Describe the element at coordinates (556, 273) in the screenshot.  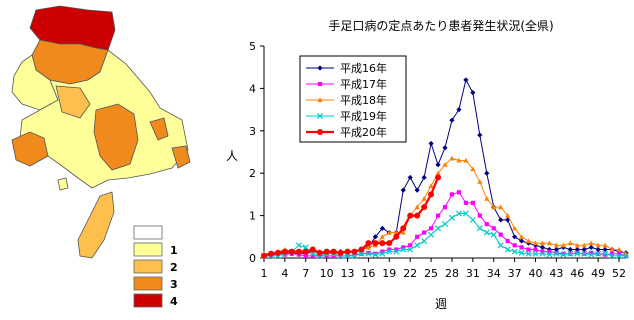
I see `x-tick-label: 43` at that location.